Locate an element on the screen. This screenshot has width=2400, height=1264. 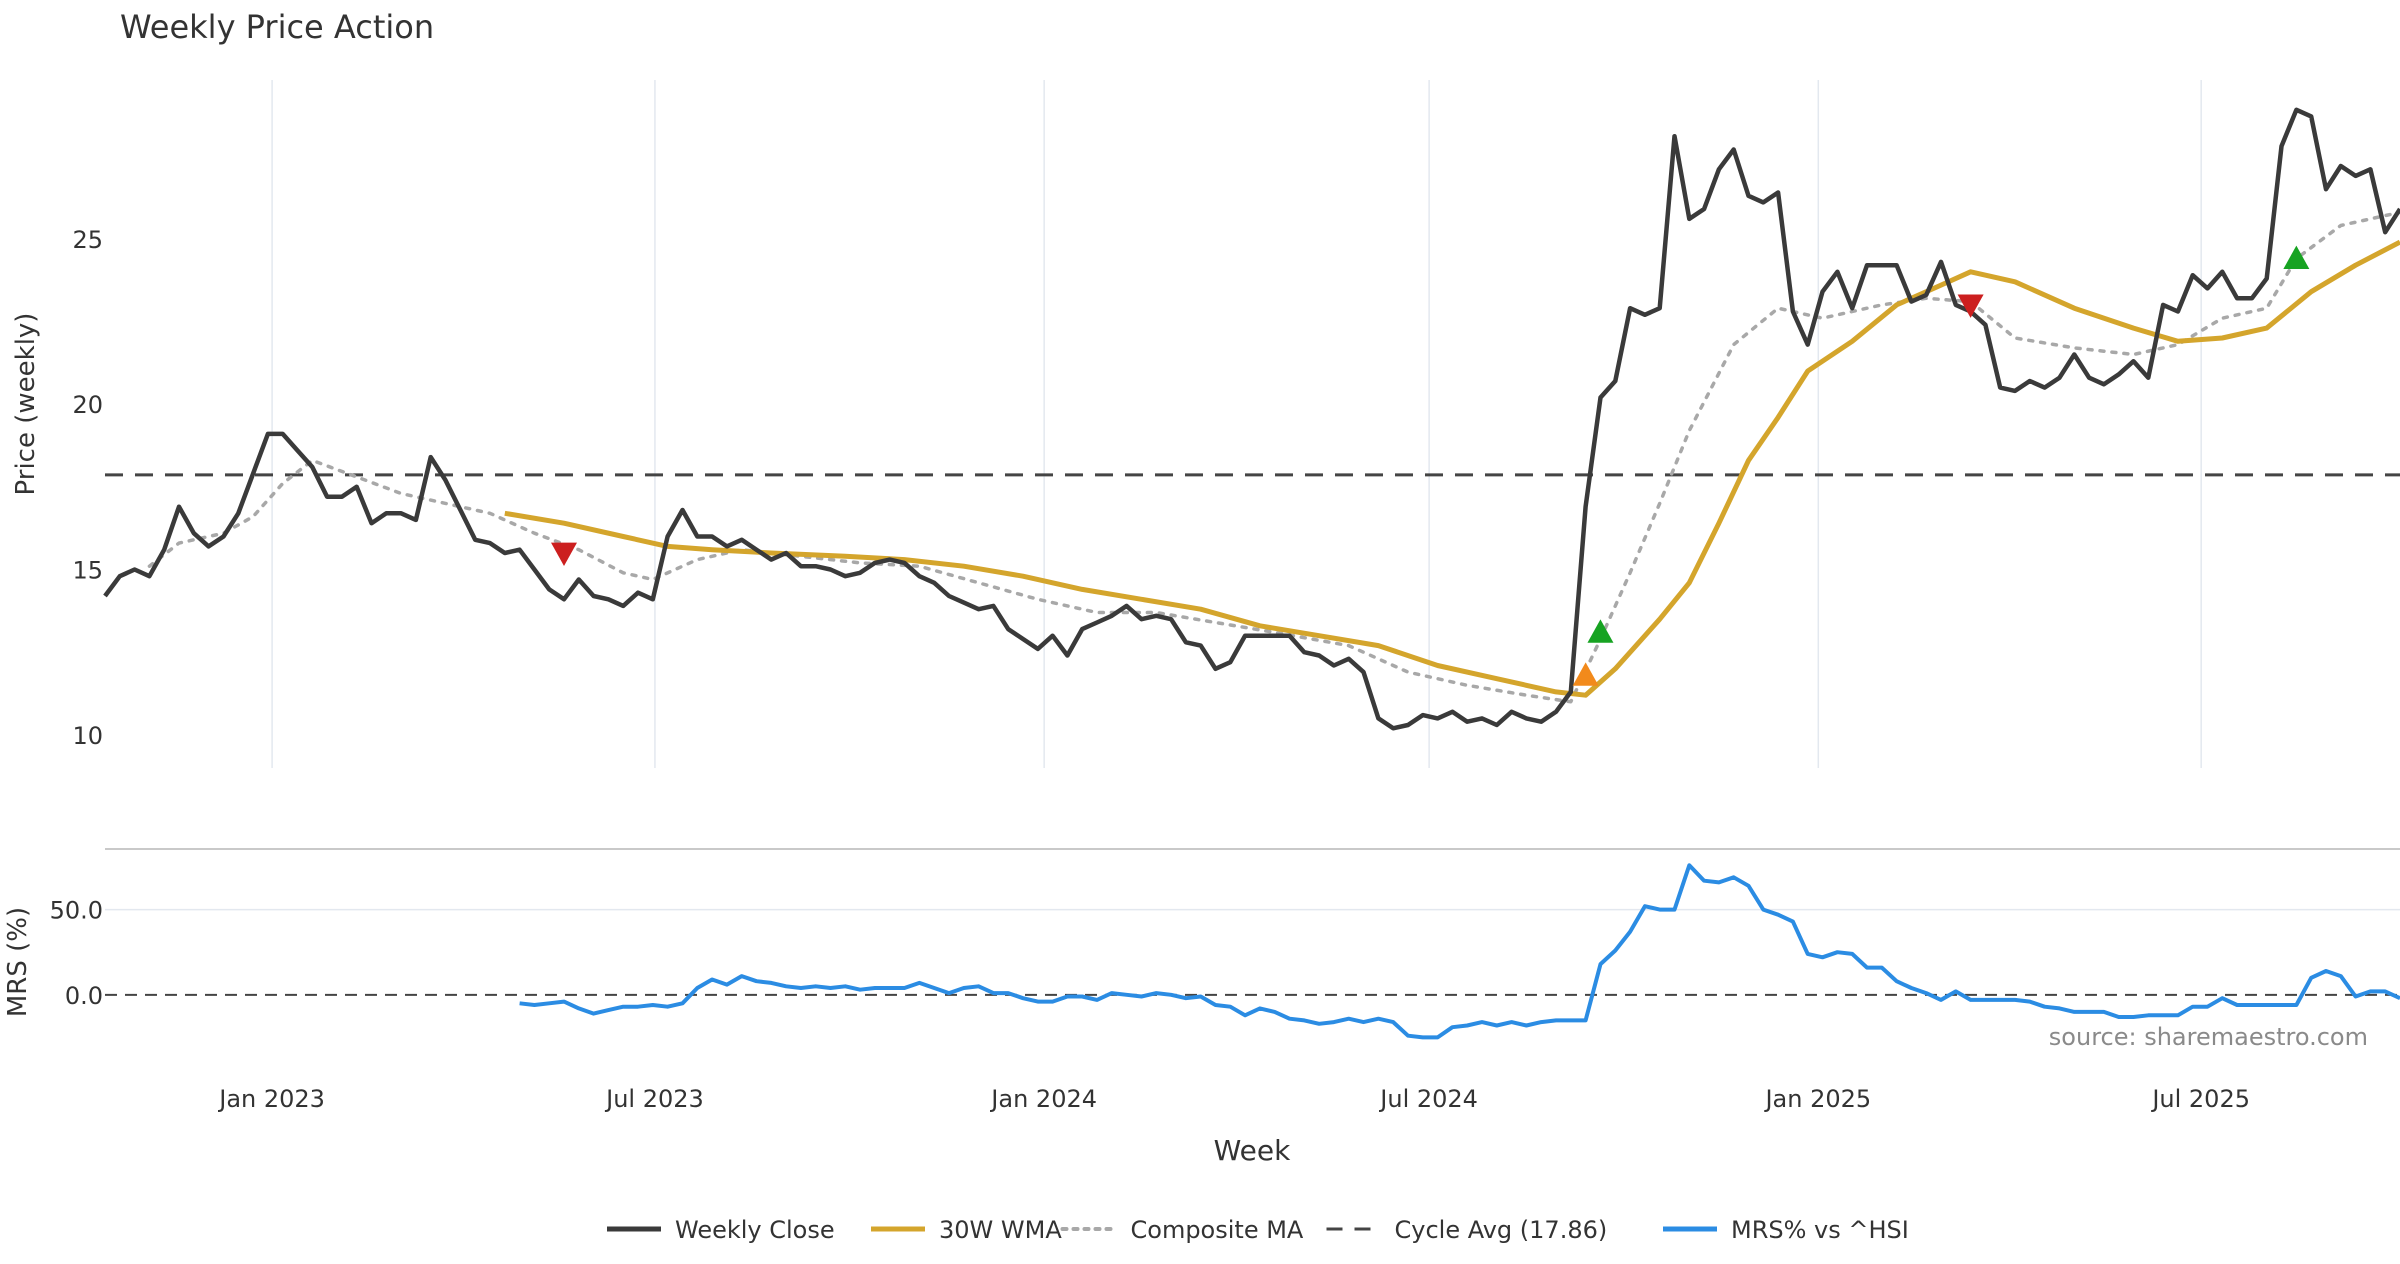
mrs-axis-label: MRS (%) is located at coordinates (18, 962).